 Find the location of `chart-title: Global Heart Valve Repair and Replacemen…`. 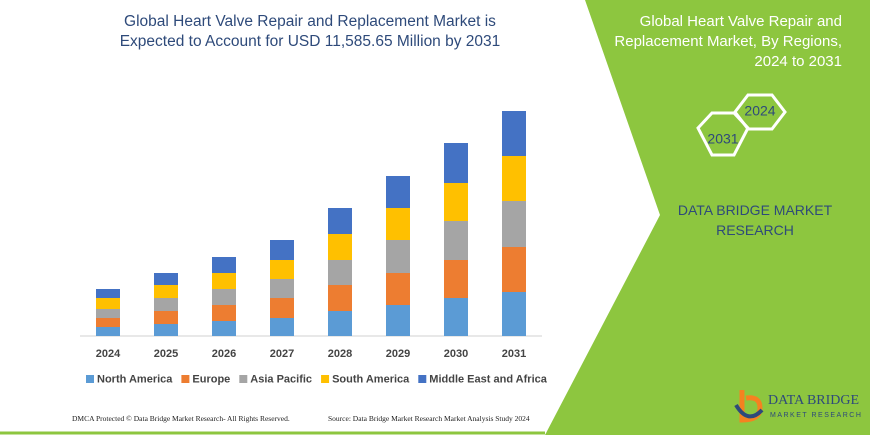

chart-title: Global Heart Valve Repair and Replacemen… is located at coordinates (310, 31).